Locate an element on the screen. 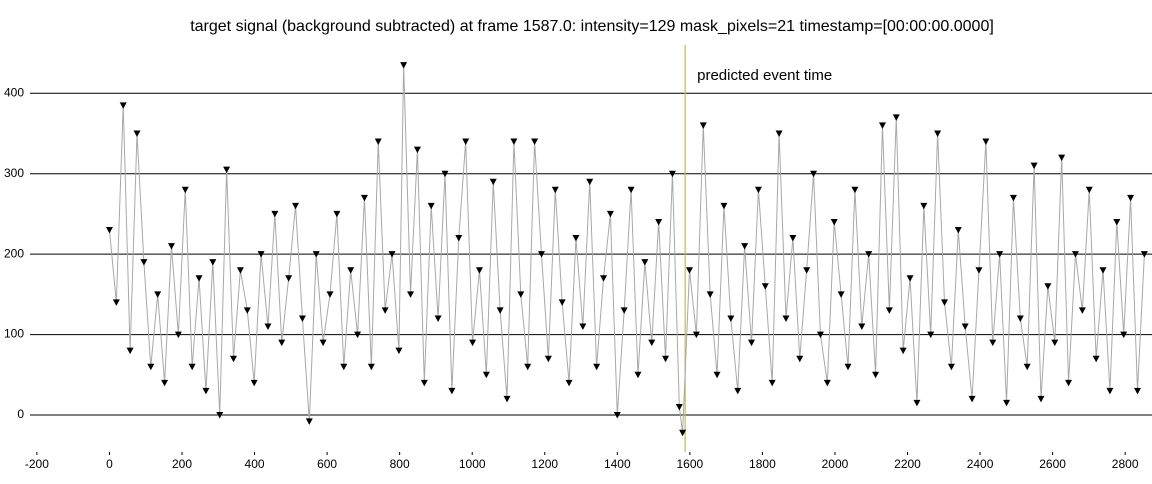 The image size is (1152, 484). annotation: predicted event time is located at coordinates (764, 75).